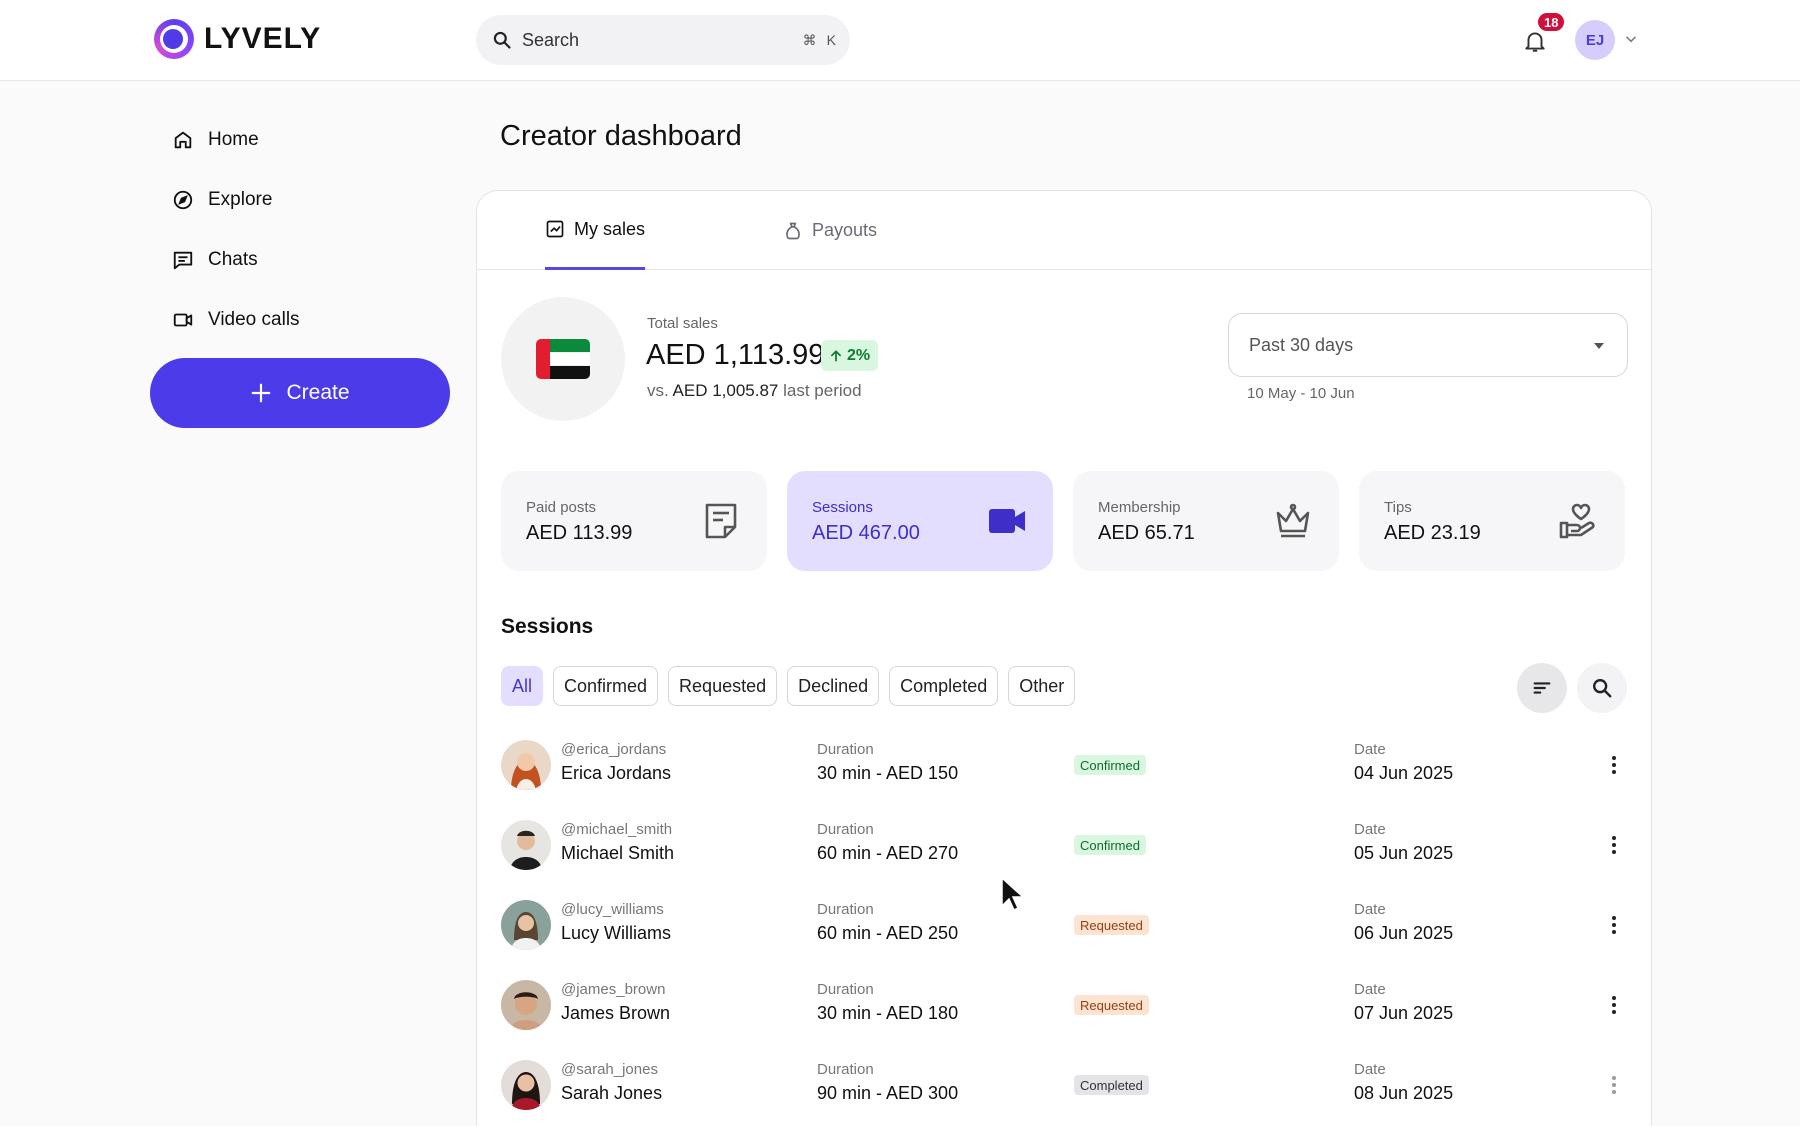 This screenshot has width=1800, height=1126. Describe the element at coordinates (233, 259) in the screenshot. I see `sidebar-item-label: Chats` at that location.